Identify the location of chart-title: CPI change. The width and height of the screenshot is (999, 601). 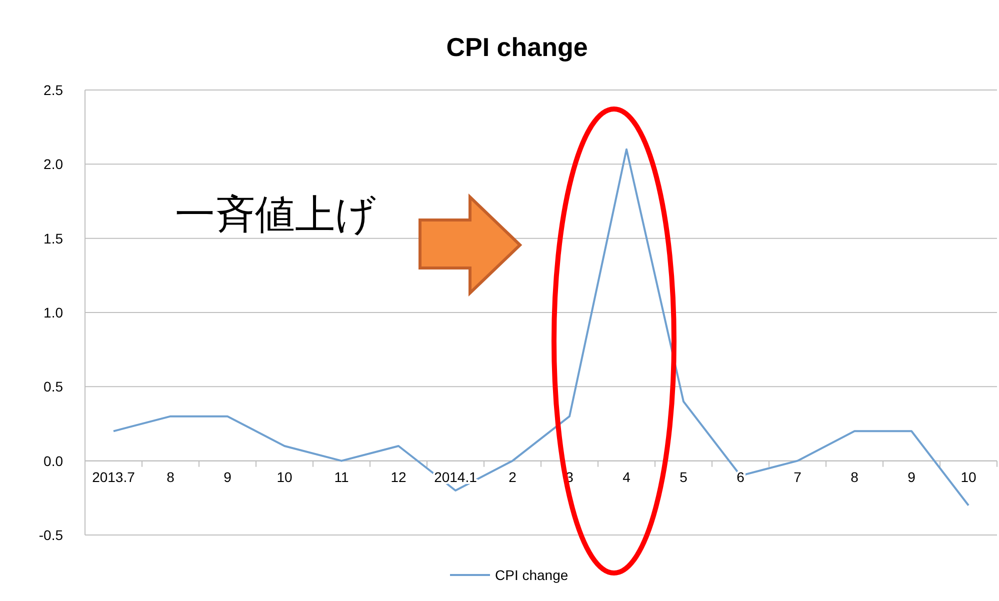
(517, 47).